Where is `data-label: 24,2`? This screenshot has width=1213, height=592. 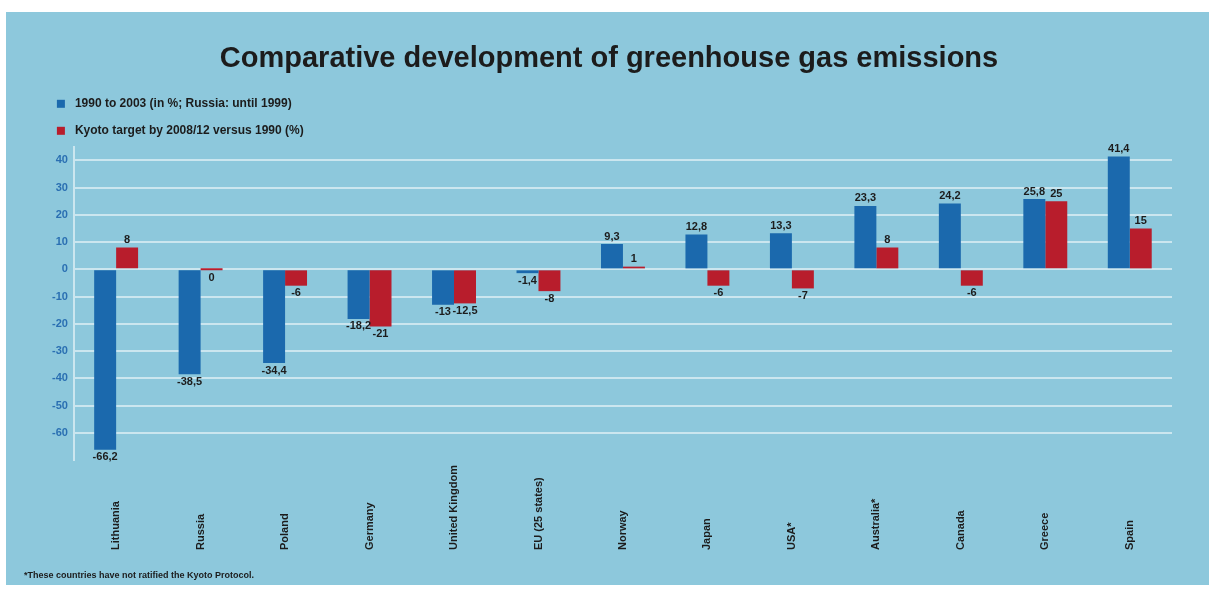 data-label: 24,2 is located at coordinates (950, 194).